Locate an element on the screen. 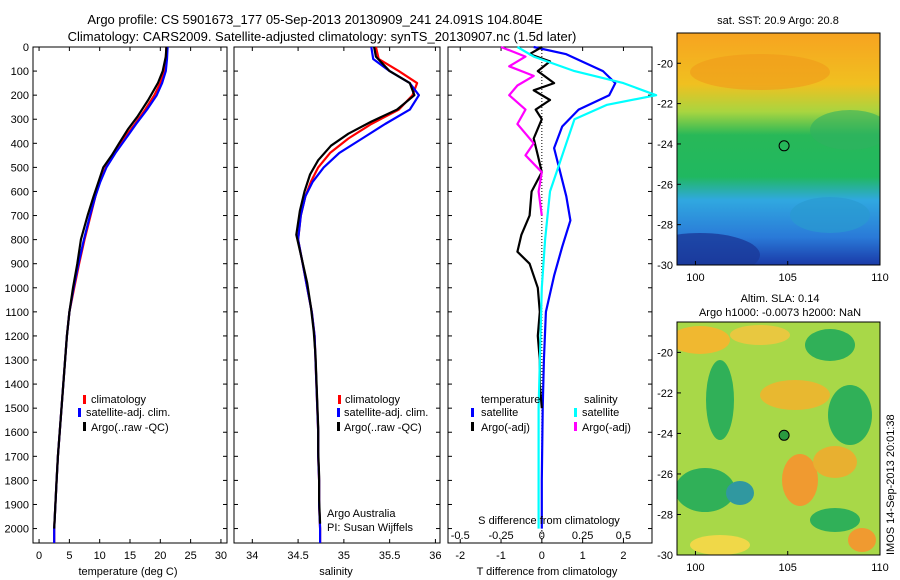 The width and height of the screenshot is (900, 580). legend-t-argo: Argo(-adj) is located at coordinates (505, 428).